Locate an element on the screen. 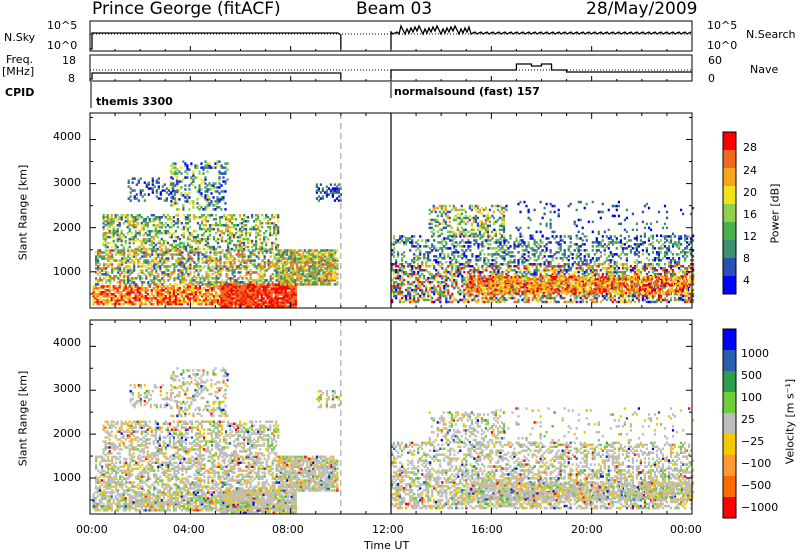 This screenshot has width=800, height=554. beam-label: Beam 03 is located at coordinates (394, 9).